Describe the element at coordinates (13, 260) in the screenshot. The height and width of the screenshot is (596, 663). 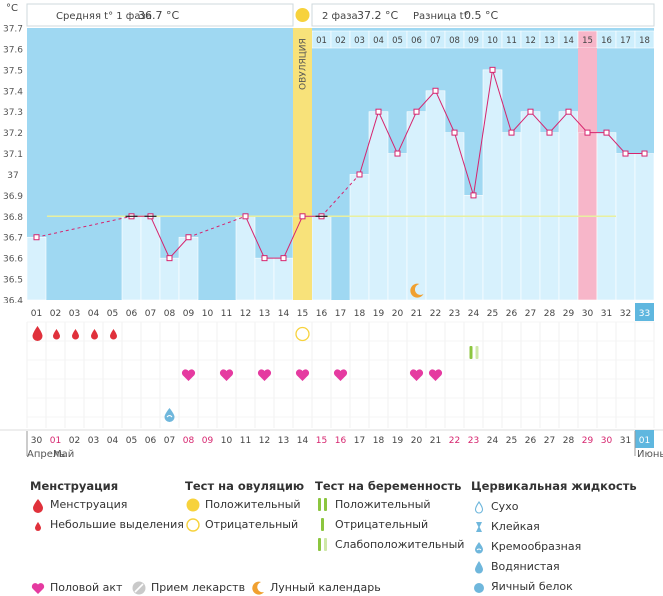
I see `y-tick-label: 36.6` at that location.